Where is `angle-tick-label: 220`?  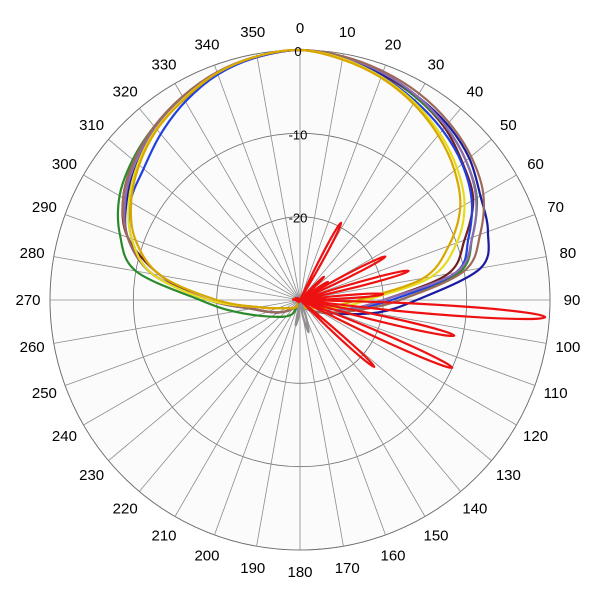 angle-tick-label: 220 is located at coordinates (125, 508).